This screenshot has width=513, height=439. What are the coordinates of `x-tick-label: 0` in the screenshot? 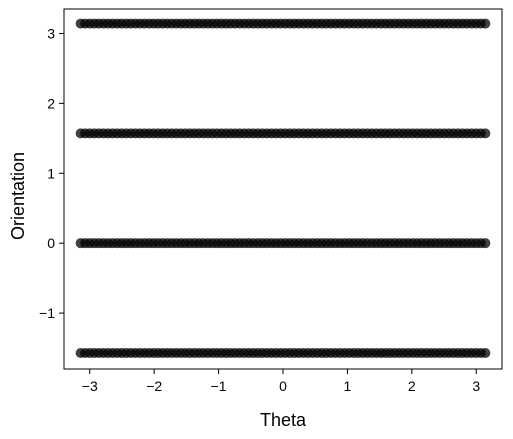 It's located at (283, 386).